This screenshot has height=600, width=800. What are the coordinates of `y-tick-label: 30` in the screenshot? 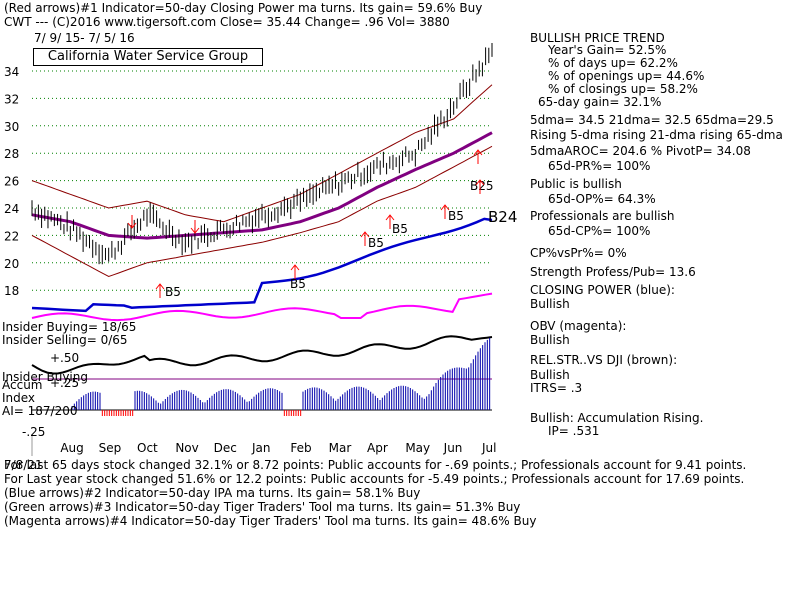 It's located at (11, 127).